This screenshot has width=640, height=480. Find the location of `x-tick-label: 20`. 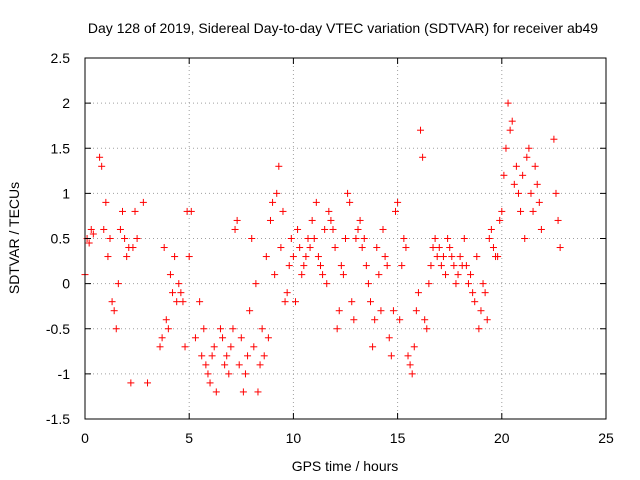

x-tick-label: 20 is located at coordinates (502, 438).